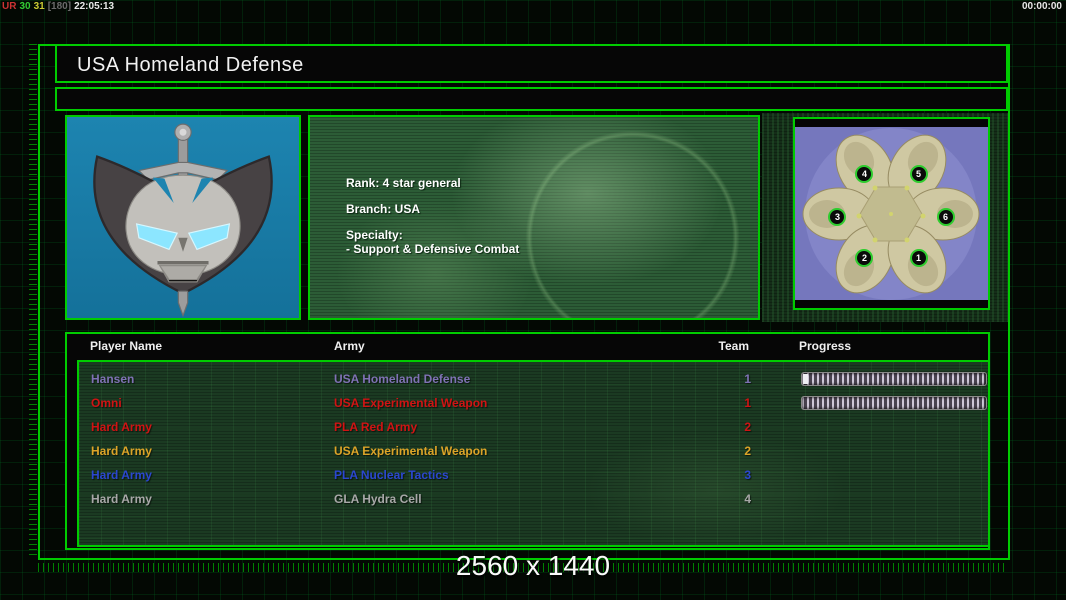 The width and height of the screenshot is (1066, 600). Describe the element at coordinates (533, 565) in the screenshot. I see `resolution-label: 2560 x 1440` at that location.